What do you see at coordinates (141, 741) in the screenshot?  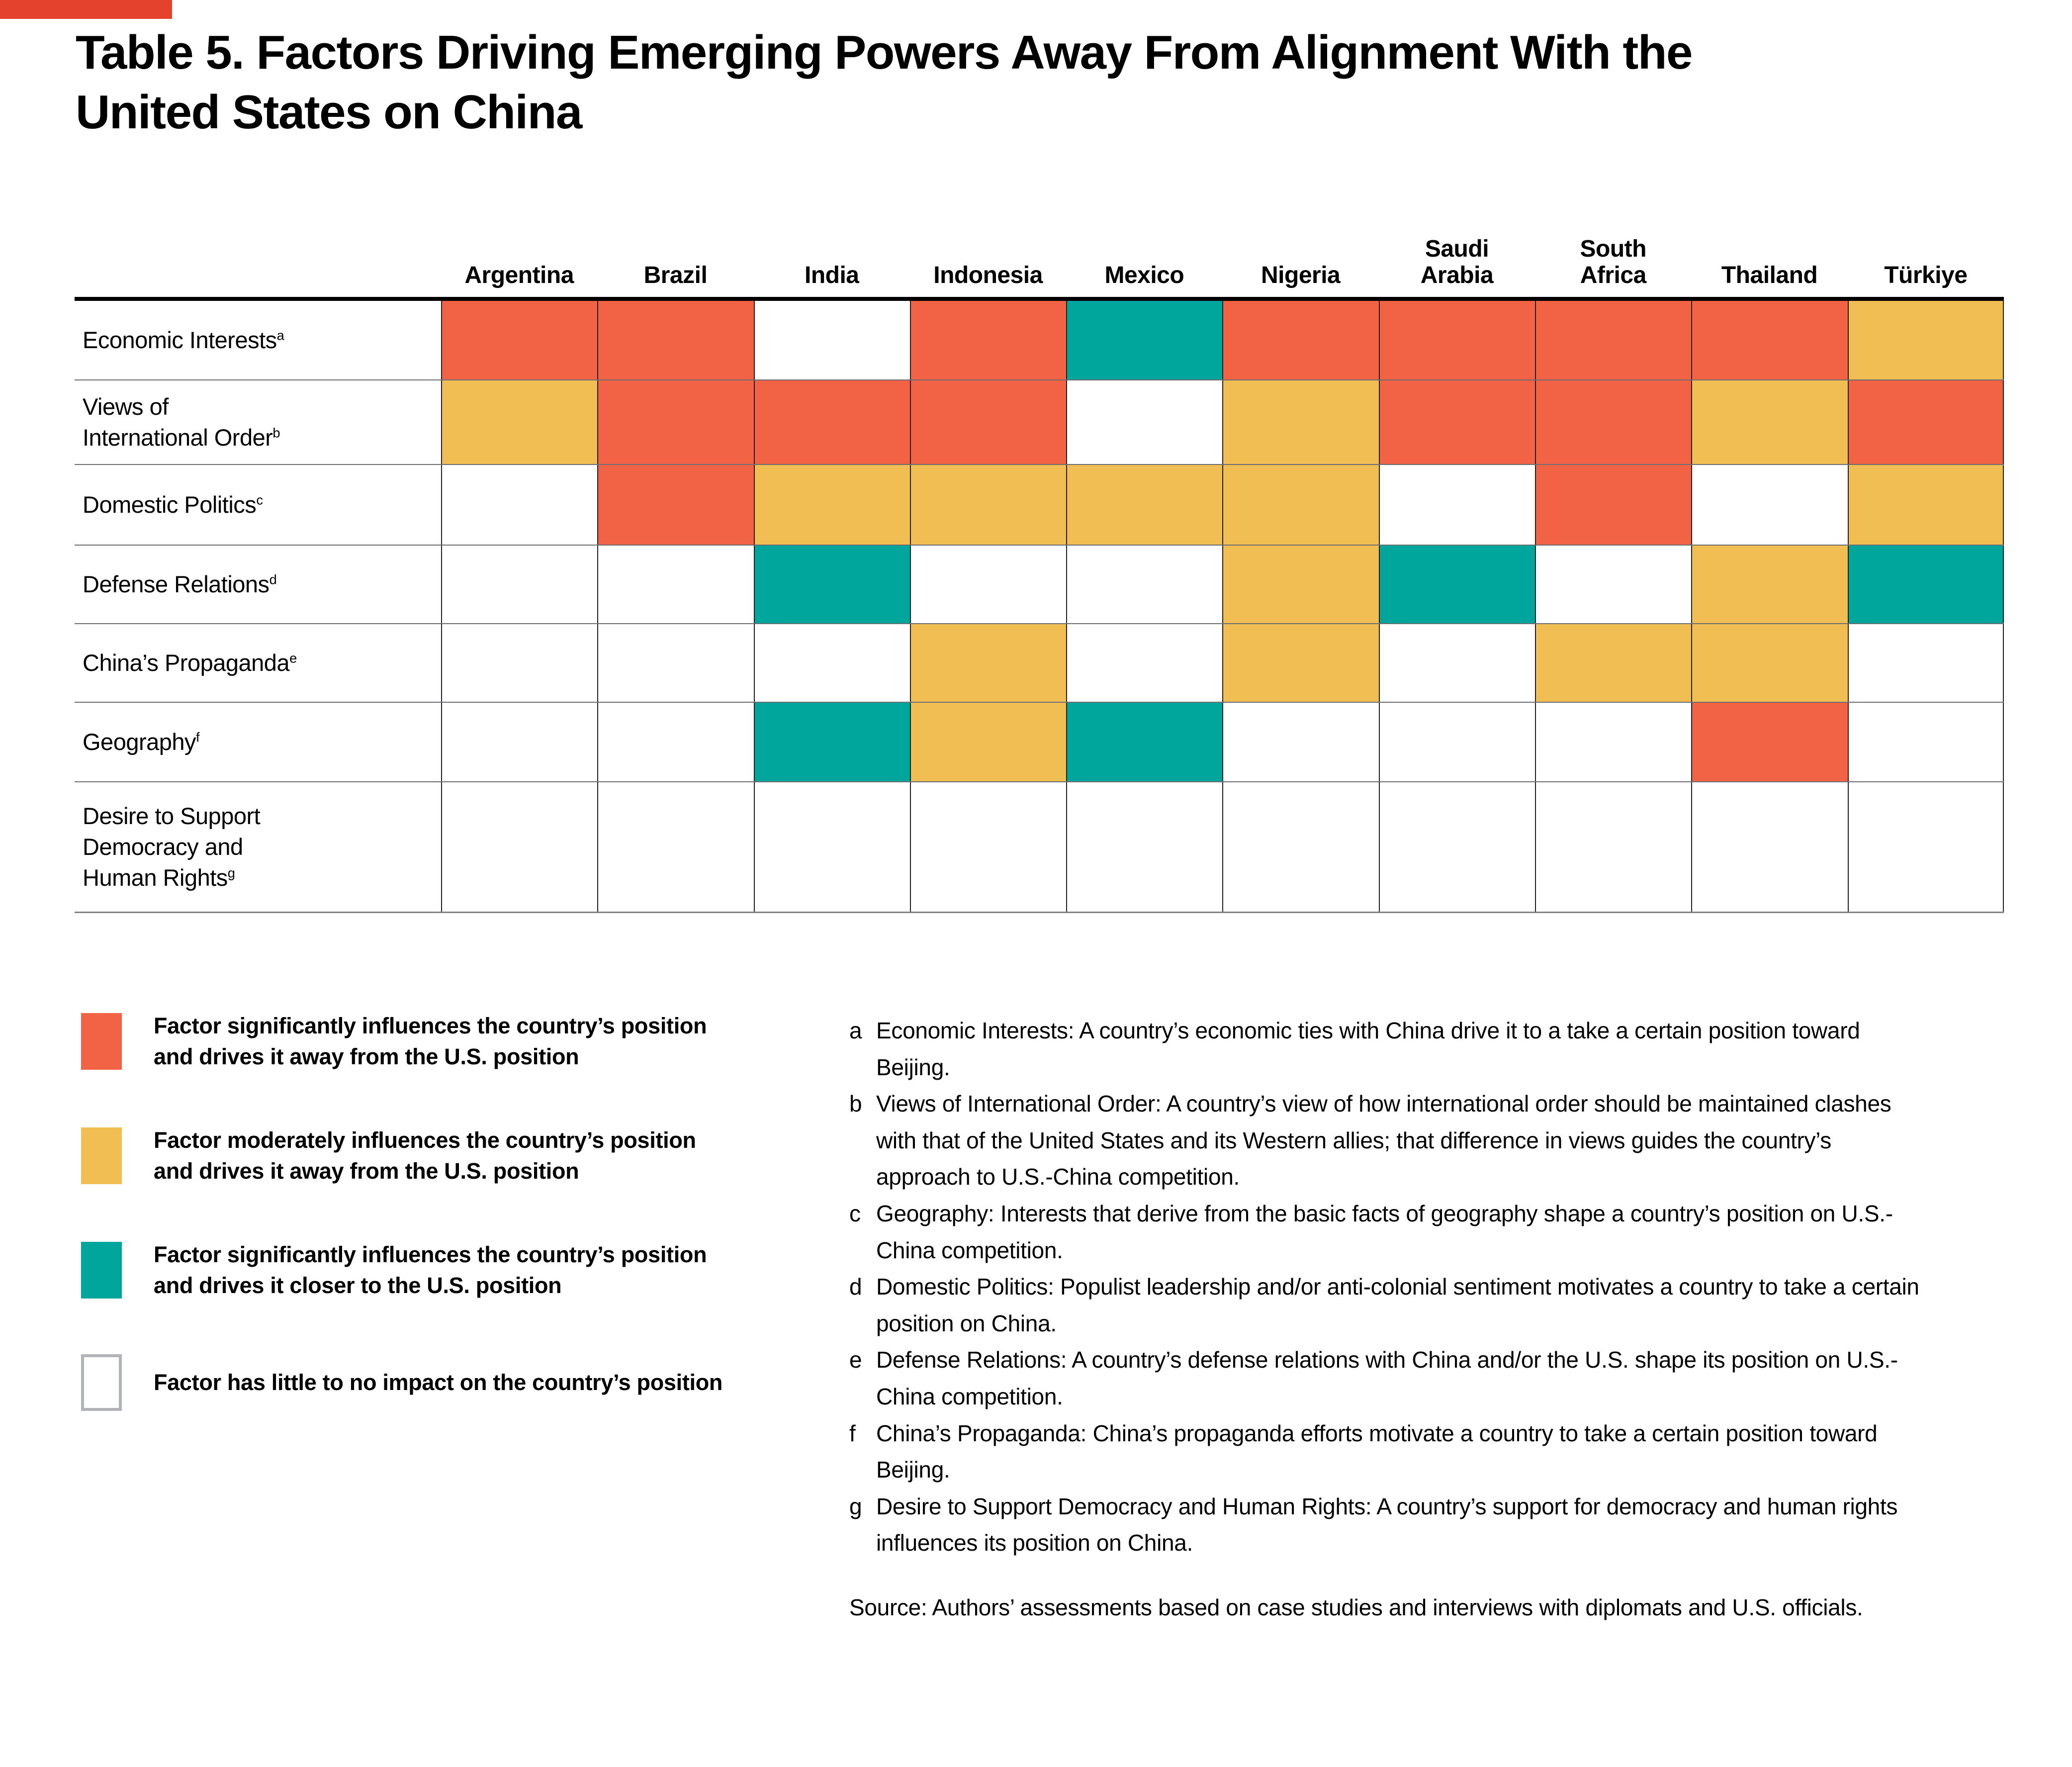 I see `row-label: Geographyf` at bounding box center [141, 741].